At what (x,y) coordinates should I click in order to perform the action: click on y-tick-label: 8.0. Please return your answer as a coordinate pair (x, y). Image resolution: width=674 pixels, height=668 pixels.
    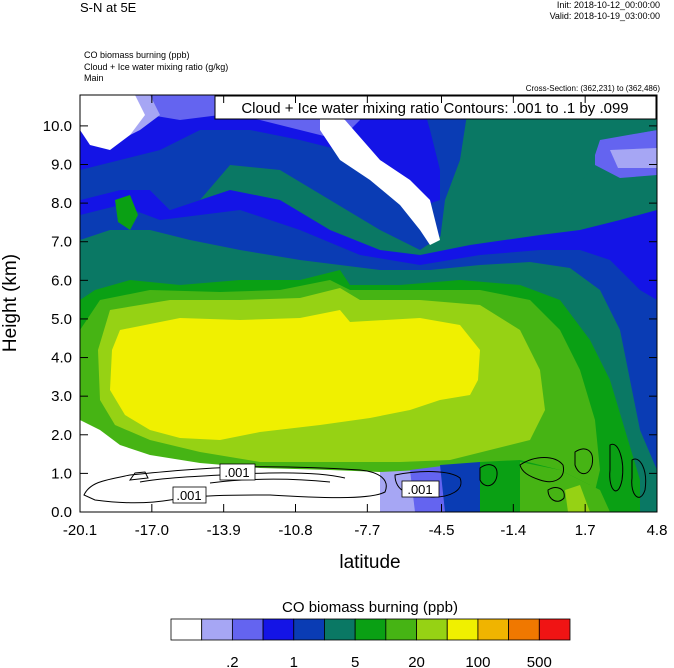
    Looking at the image, I should click on (61, 203).